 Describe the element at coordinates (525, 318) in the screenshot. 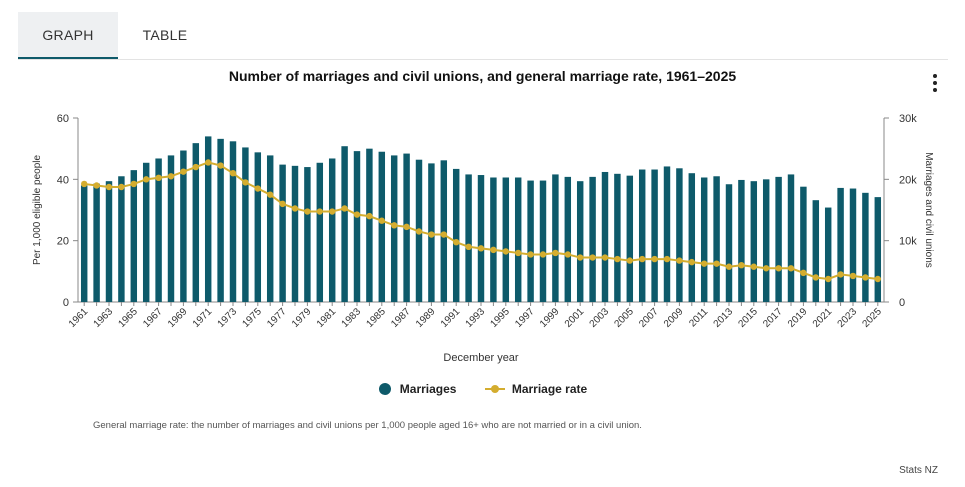

I see `x-tick-label: 1997` at that location.